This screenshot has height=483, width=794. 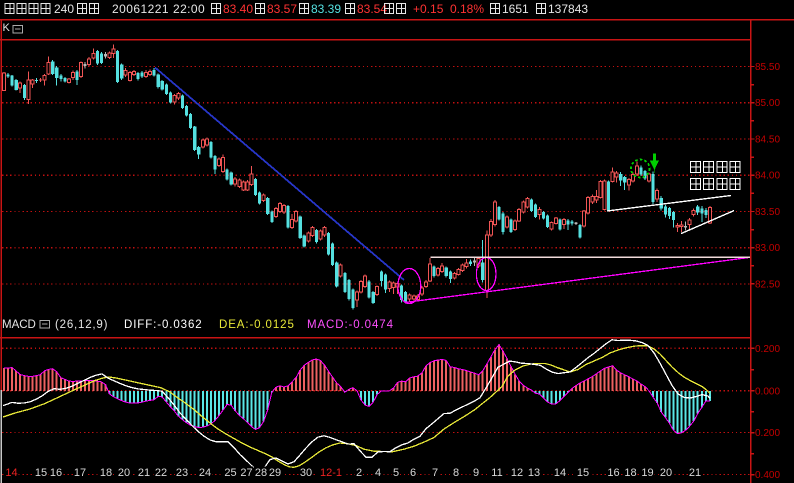 I want to click on svg-text: +0.15, so click(x=428, y=9).